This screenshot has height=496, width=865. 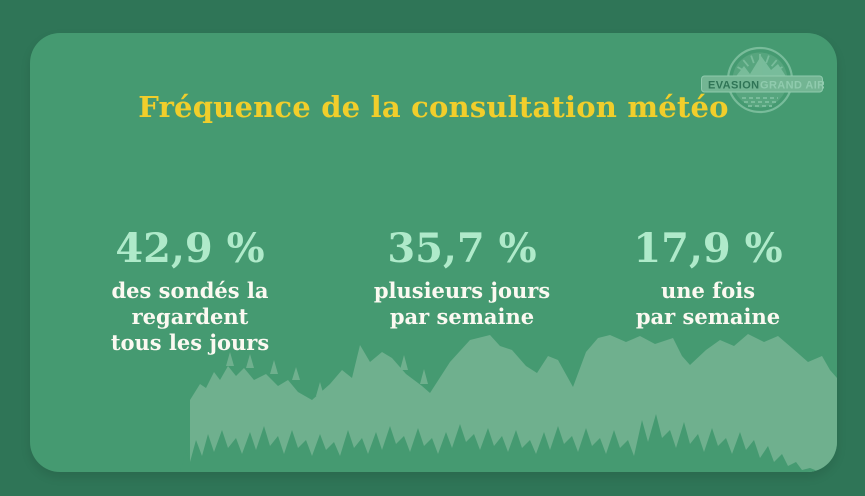 I want to click on stat-daily-label: des sondés la regardent tous les jours, so click(x=190, y=317).